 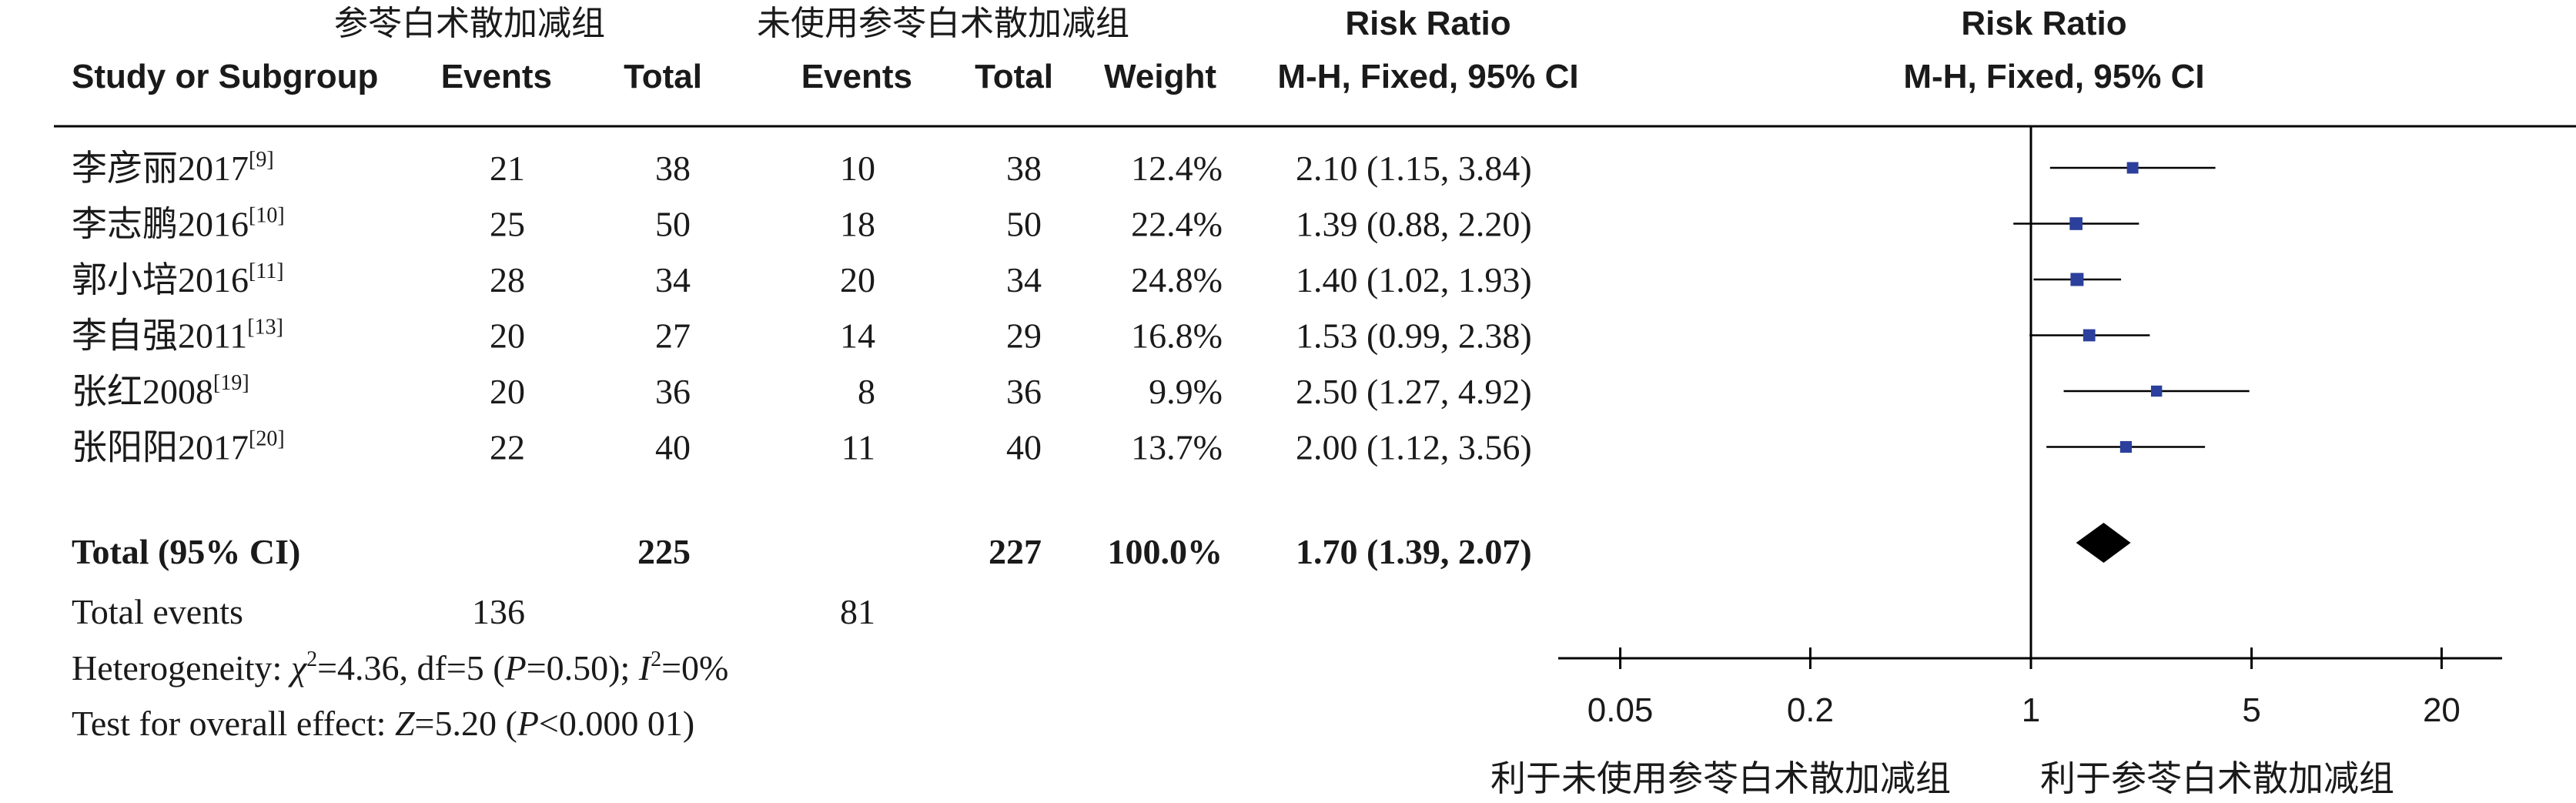 What do you see at coordinates (469, 23) in the screenshot?
I see `group-exp-header: 参苓白术散加减组` at bounding box center [469, 23].